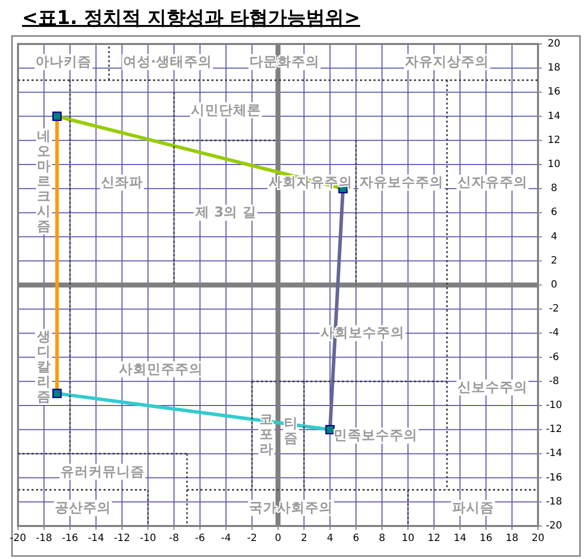 The image size is (585, 559). What do you see at coordinates (554, 92) in the screenshot?
I see `y-tick-label: 16` at bounding box center [554, 92].